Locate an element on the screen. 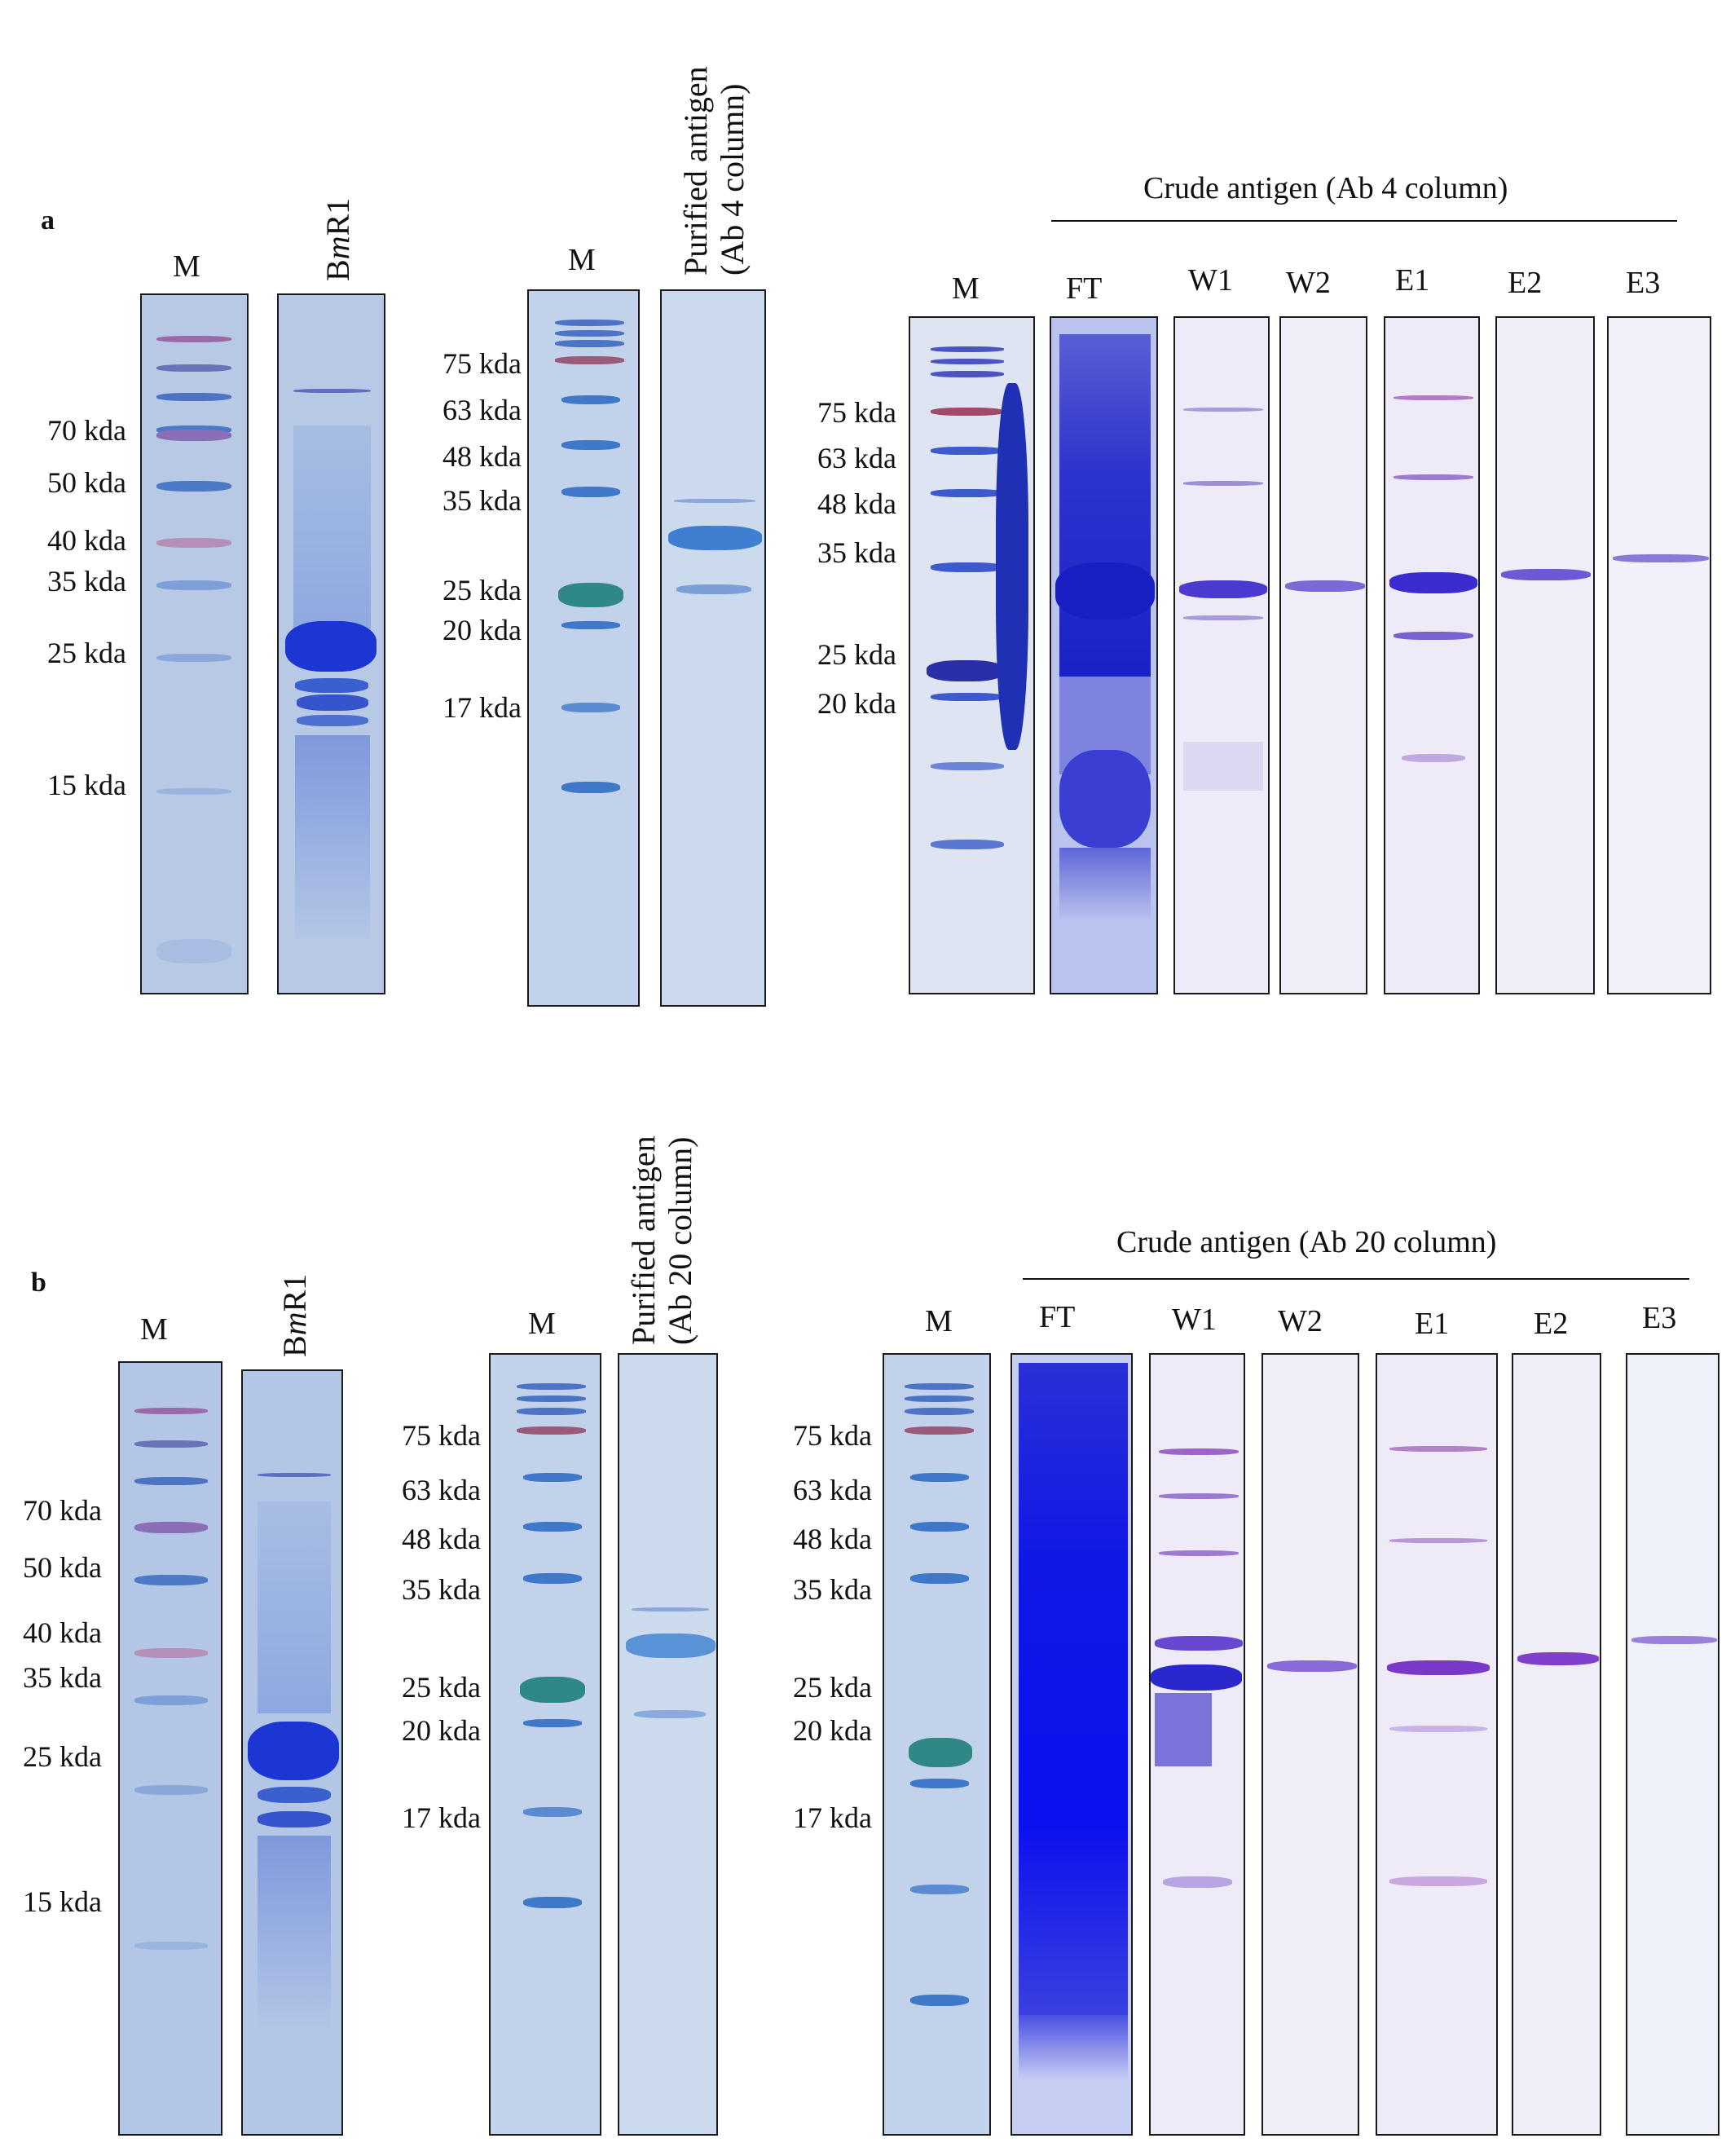 The height and width of the screenshot is (2156, 1726). a-gel3-group-title: Crude antigen (Ab 4 column) is located at coordinates (1325, 188).